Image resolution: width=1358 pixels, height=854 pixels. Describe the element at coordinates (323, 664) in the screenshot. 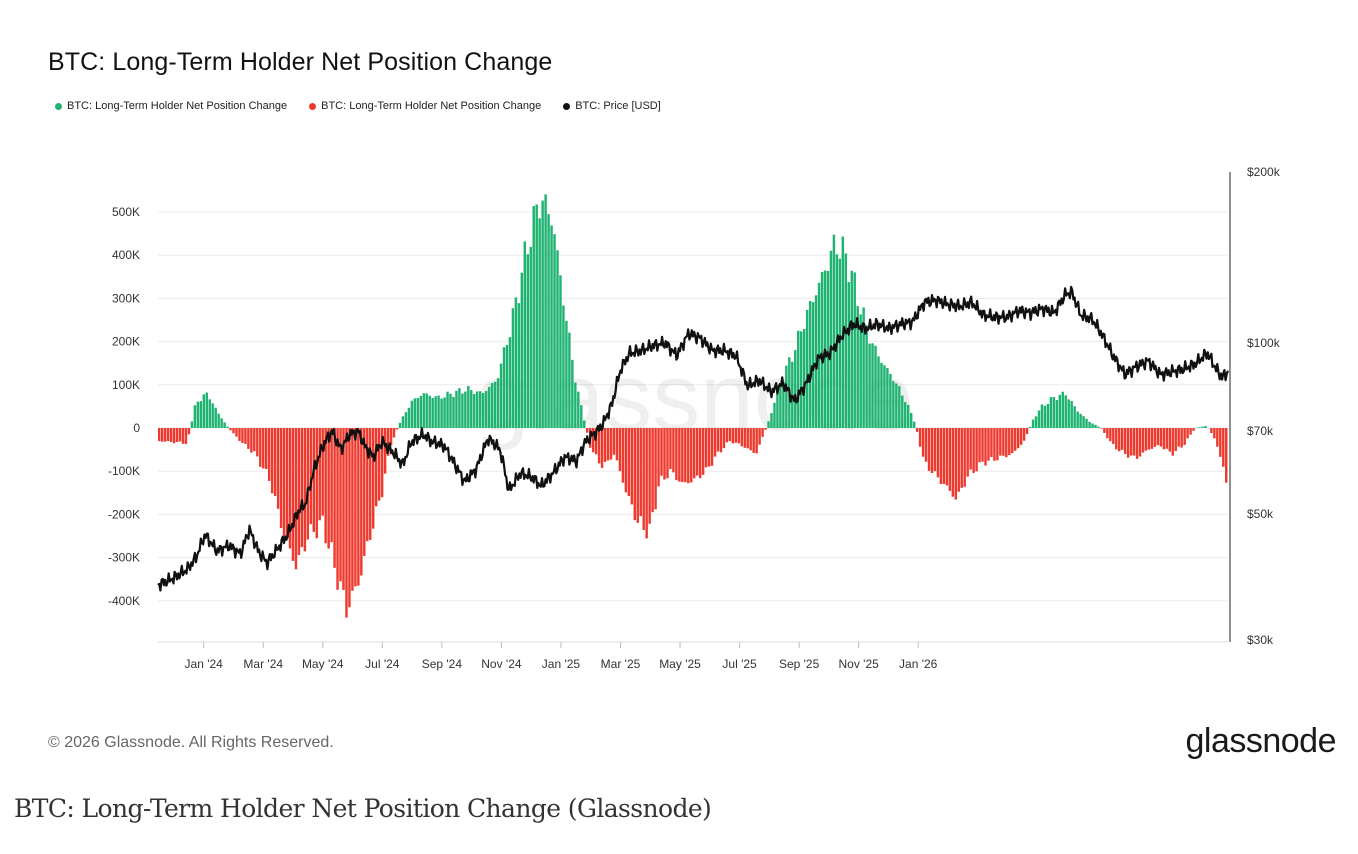

I see `x-tick-label: May '24` at that location.